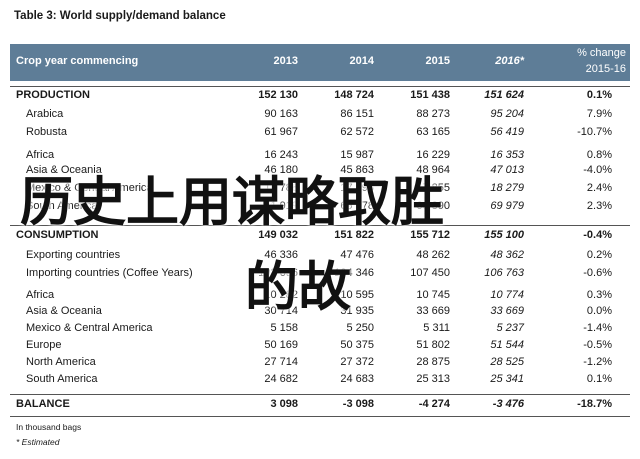 This screenshot has width=640, height=459. What do you see at coordinates (358, 404) in the screenshot?
I see `table-cell: -3 098` at bounding box center [358, 404].